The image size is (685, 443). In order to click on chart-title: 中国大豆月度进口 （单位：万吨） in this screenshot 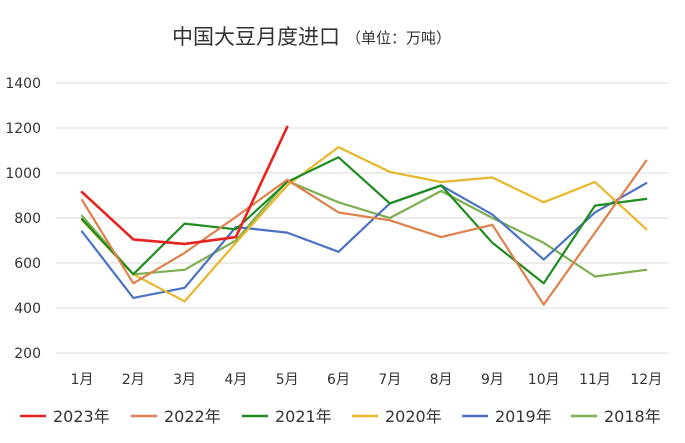, I will do `click(311, 37)`.